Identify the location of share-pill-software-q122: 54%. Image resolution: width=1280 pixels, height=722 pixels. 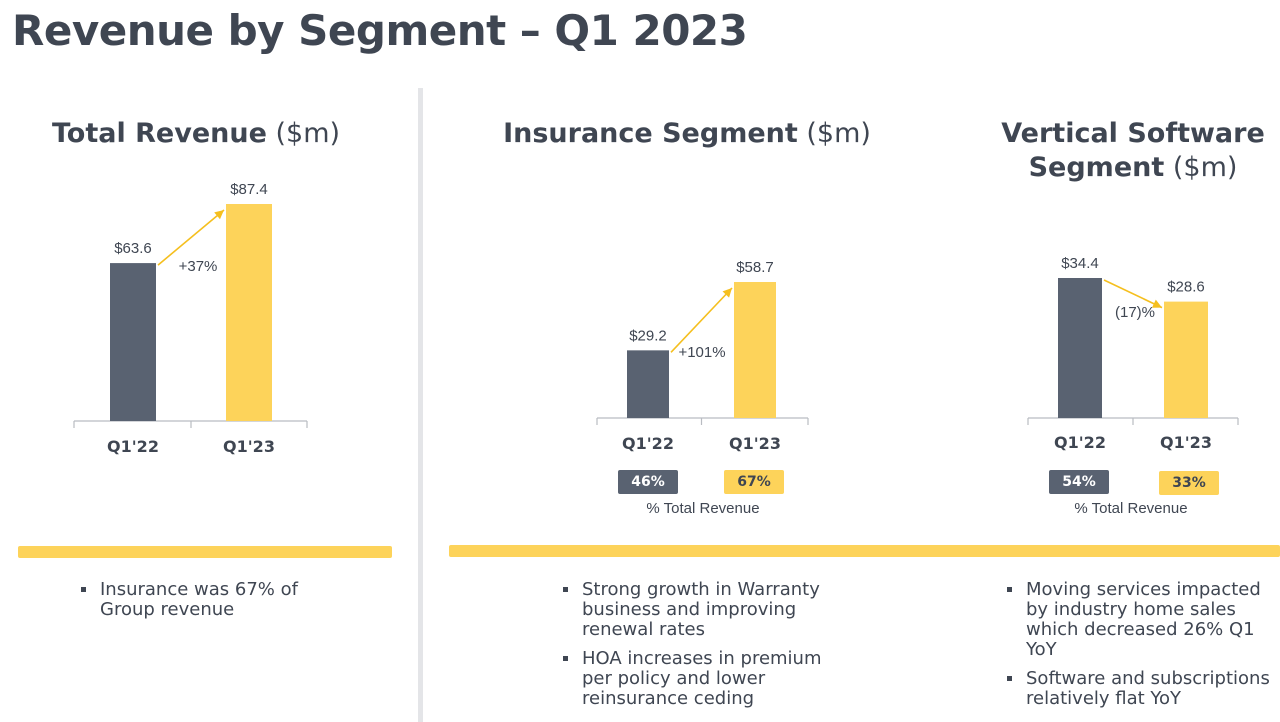
(1079, 482).